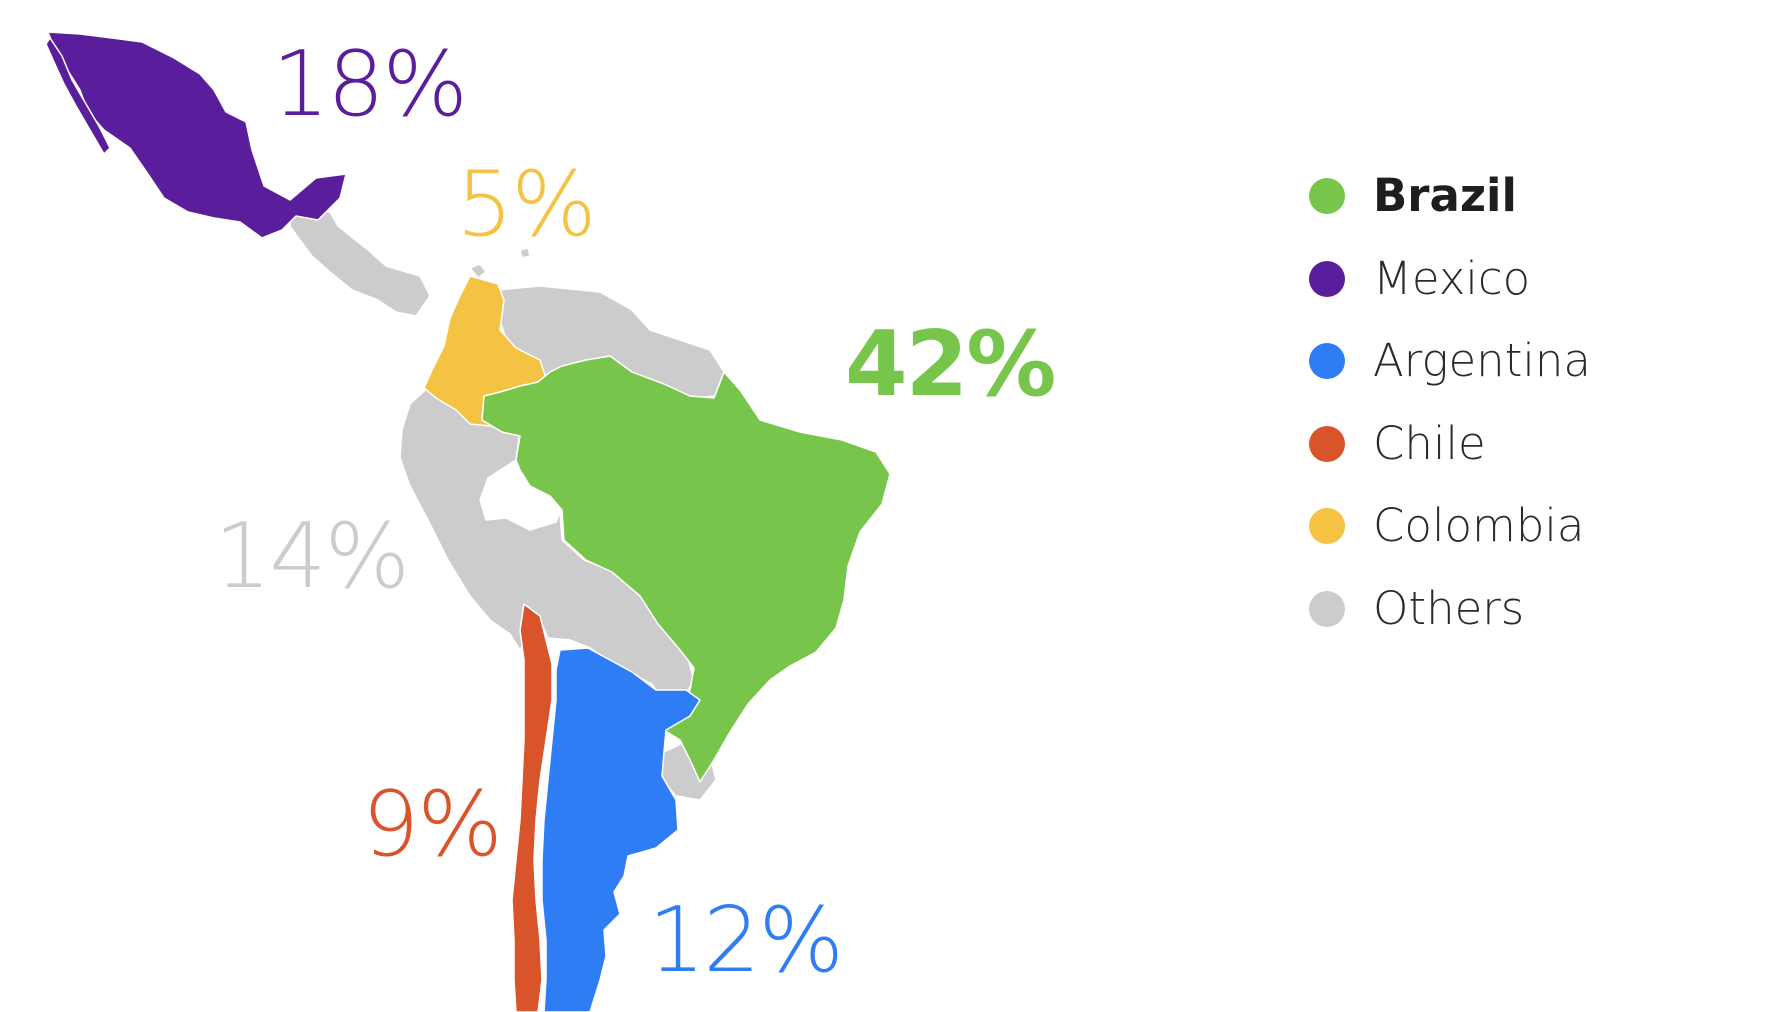  Describe the element at coordinates (1539, 289) in the screenshot. I see `legend-item-mexico: Mexico` at that location.